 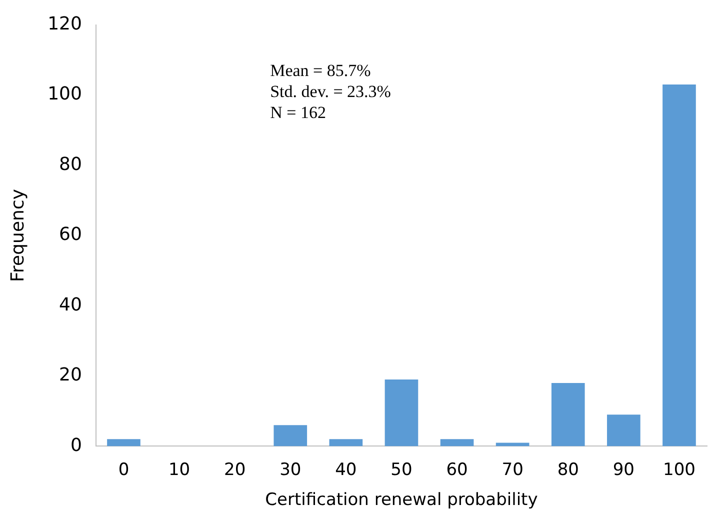 I want to click on annotation: Std. dev. = 23.3%, so click(x=330, y=91).